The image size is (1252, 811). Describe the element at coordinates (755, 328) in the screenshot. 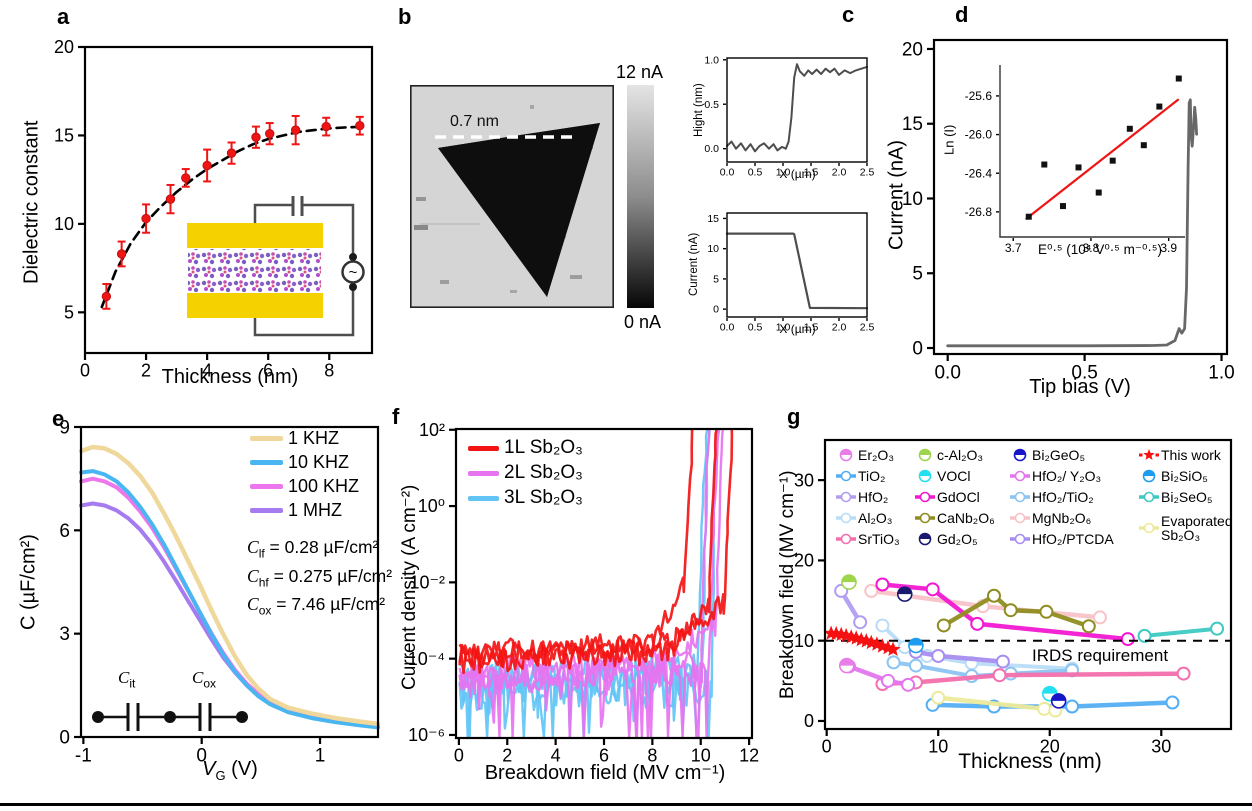

I see `svg-text: 0.5` at that location.